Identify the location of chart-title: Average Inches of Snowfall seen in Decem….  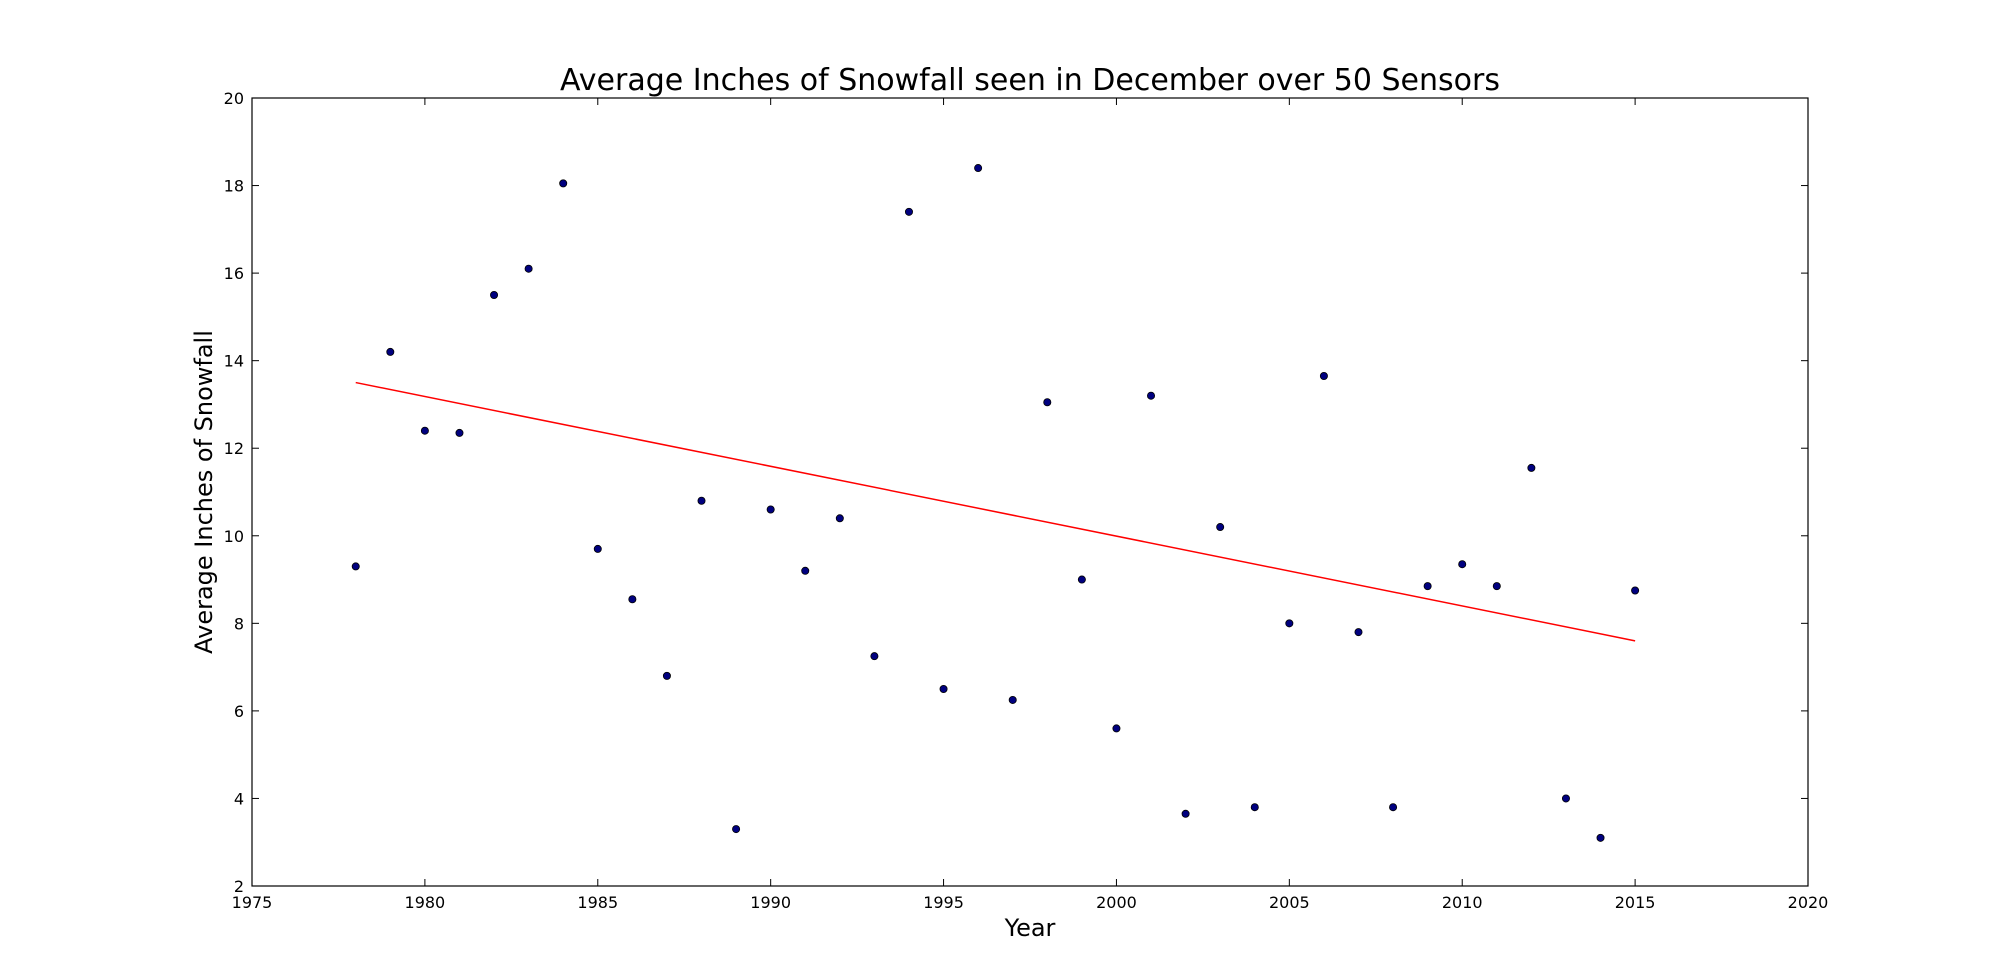
(1030, 80).